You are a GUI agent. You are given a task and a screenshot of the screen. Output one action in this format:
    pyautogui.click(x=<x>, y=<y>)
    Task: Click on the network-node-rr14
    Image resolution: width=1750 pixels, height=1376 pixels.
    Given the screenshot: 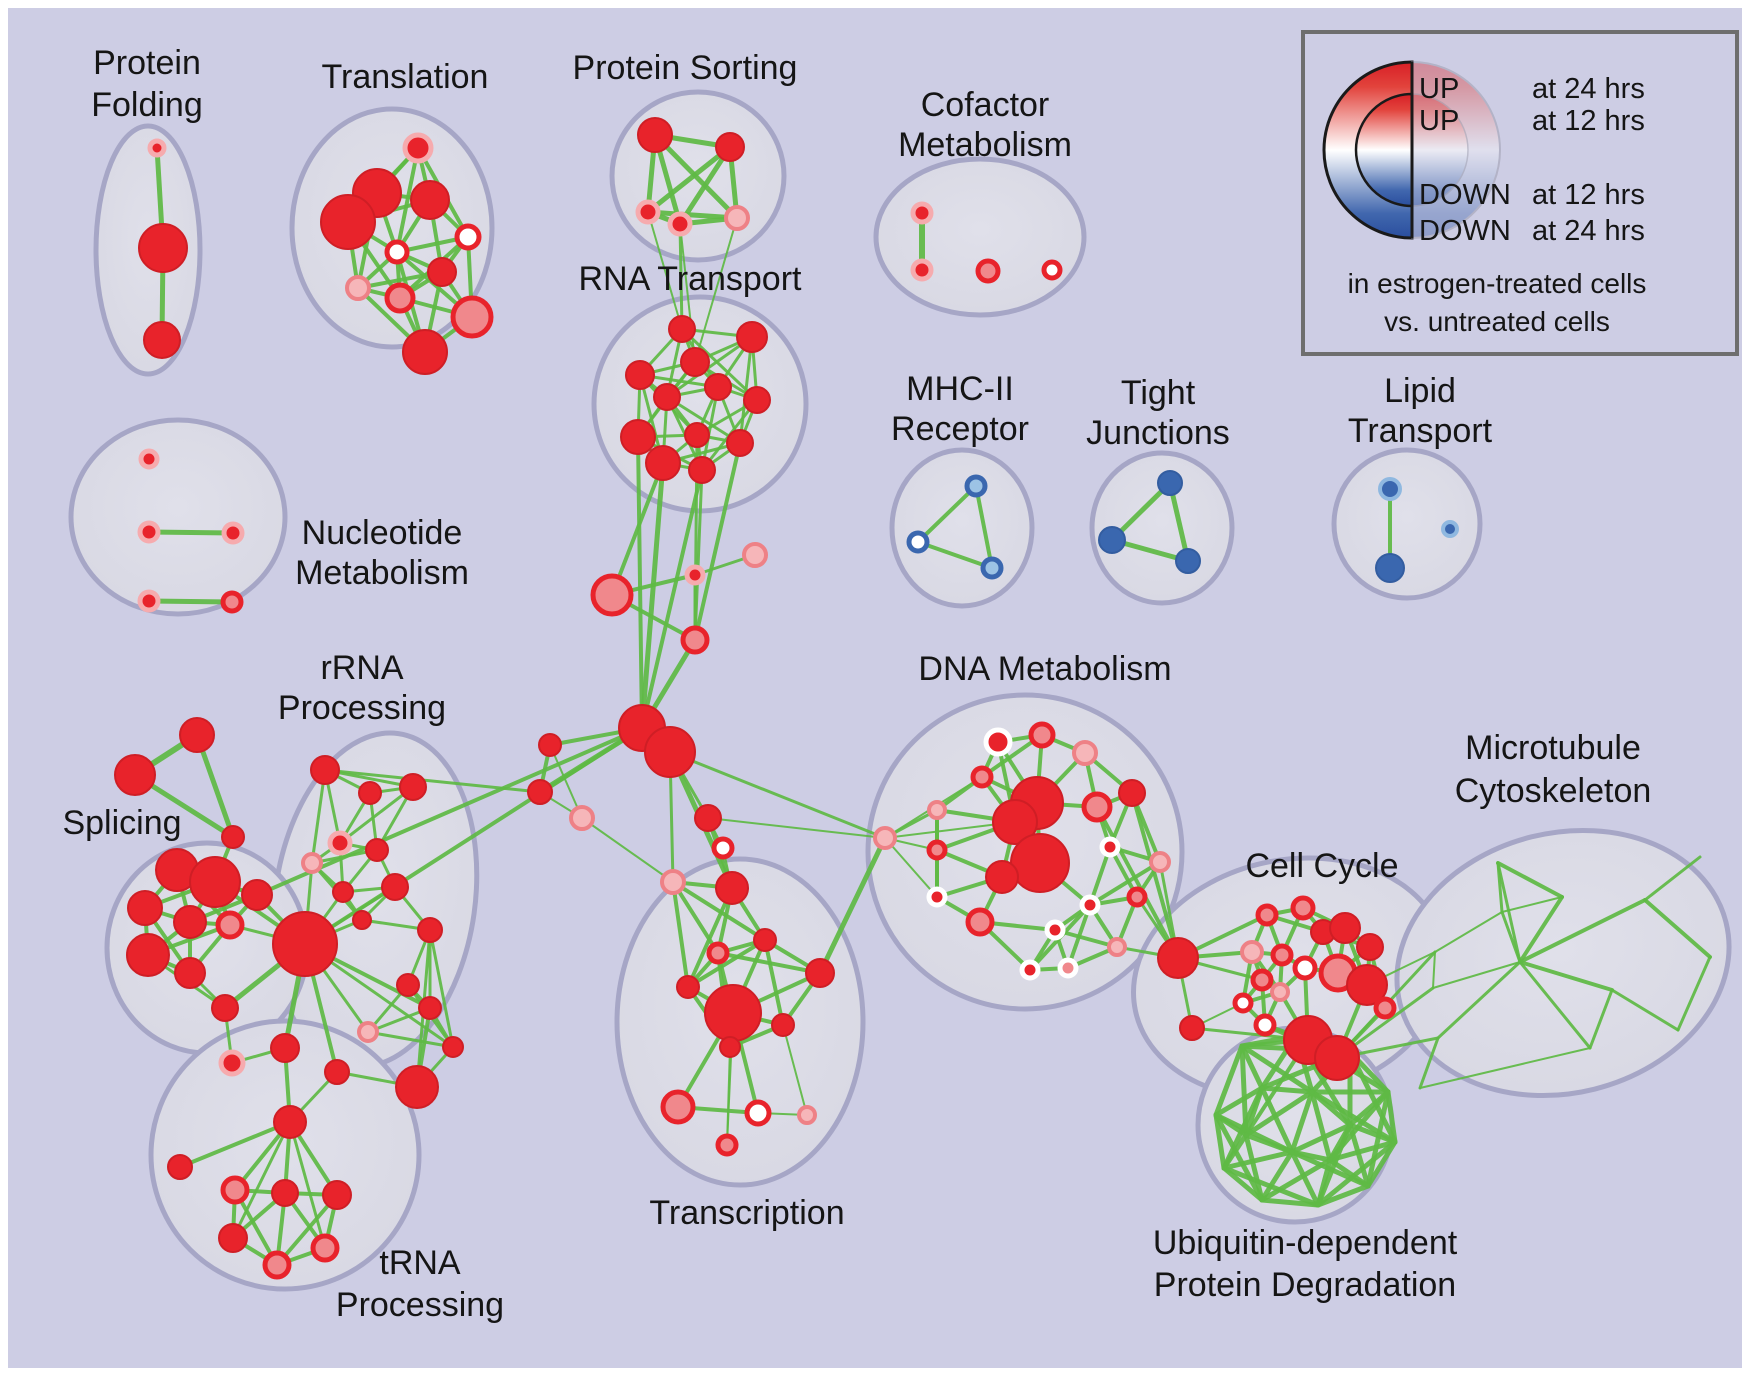 What is the action you would take?
    pyautogui.click(x=430, y=1008)
    